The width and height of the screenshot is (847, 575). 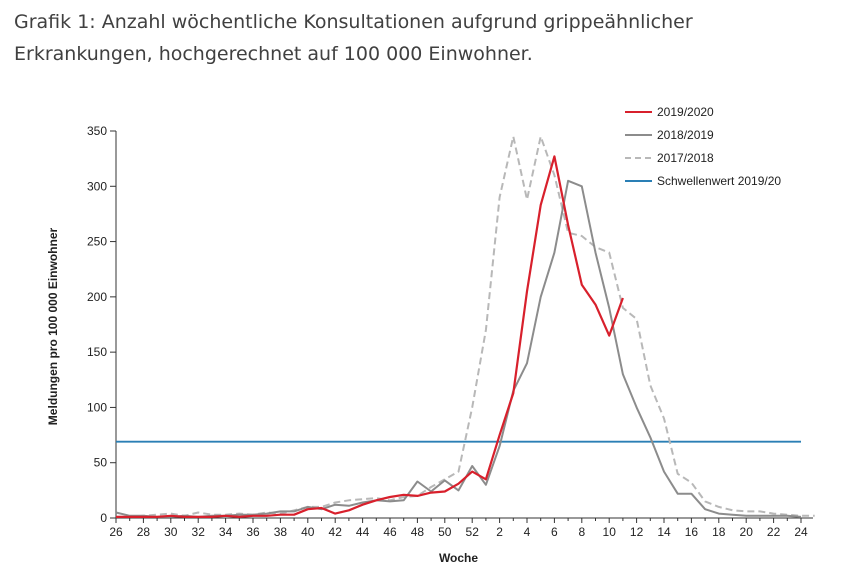 What do you see at coordinates (281, 532) in the screenshot?
I see `x-tick-label: 38` at bounding box center [281, 532].